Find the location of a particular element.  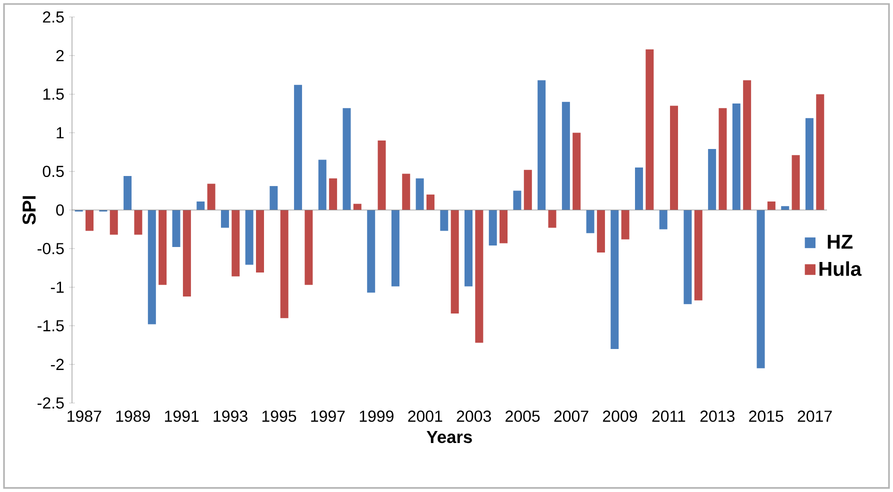

y-tick-label: -2 is located at coordinates (57, 364).